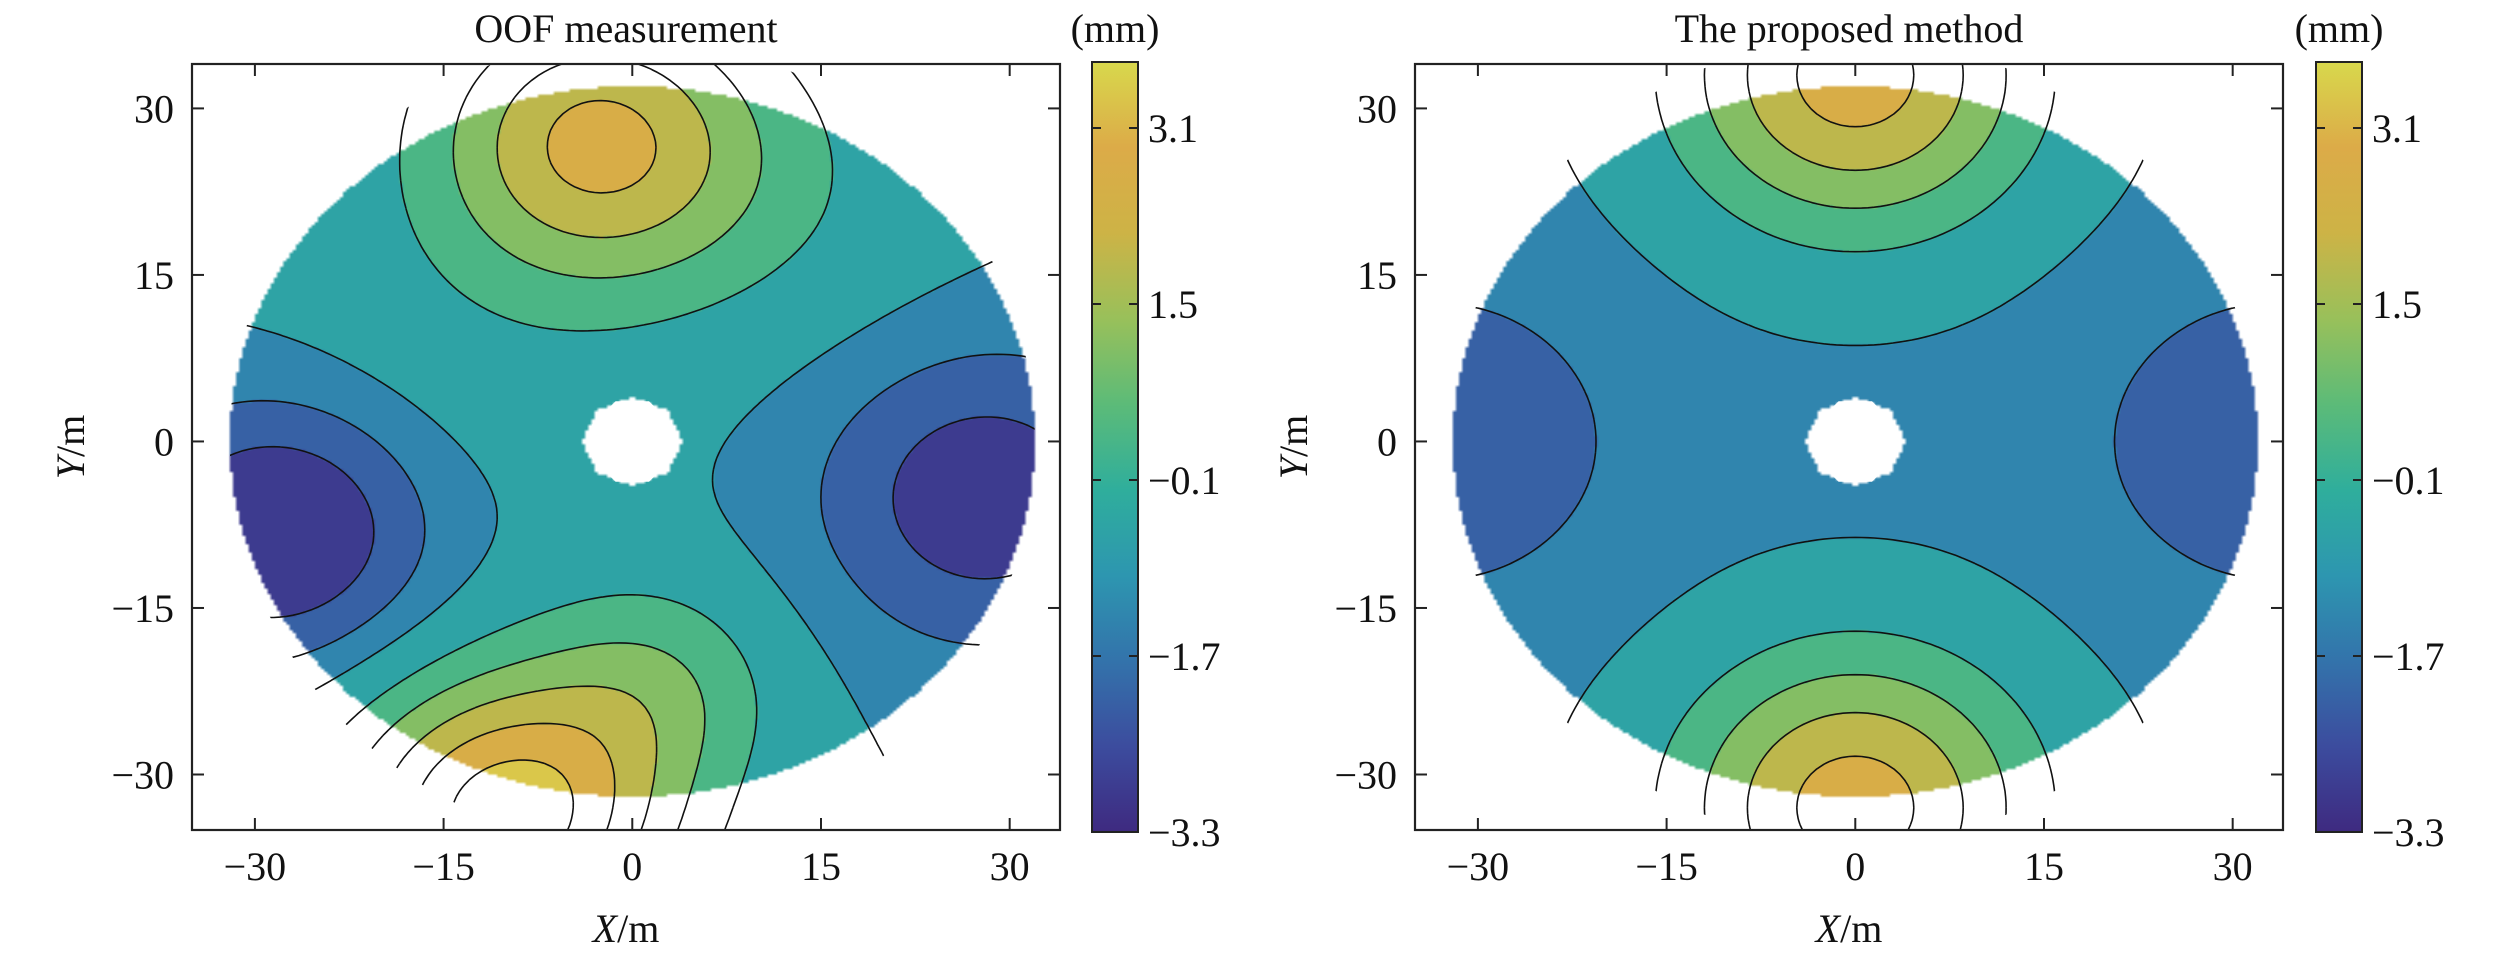 This screenshot has height=961, width=2519. What do you see at coordinates (1849, 28) in the screenshot?
I see `chart-title: The proposed method` at bounding box center [1849, 28].